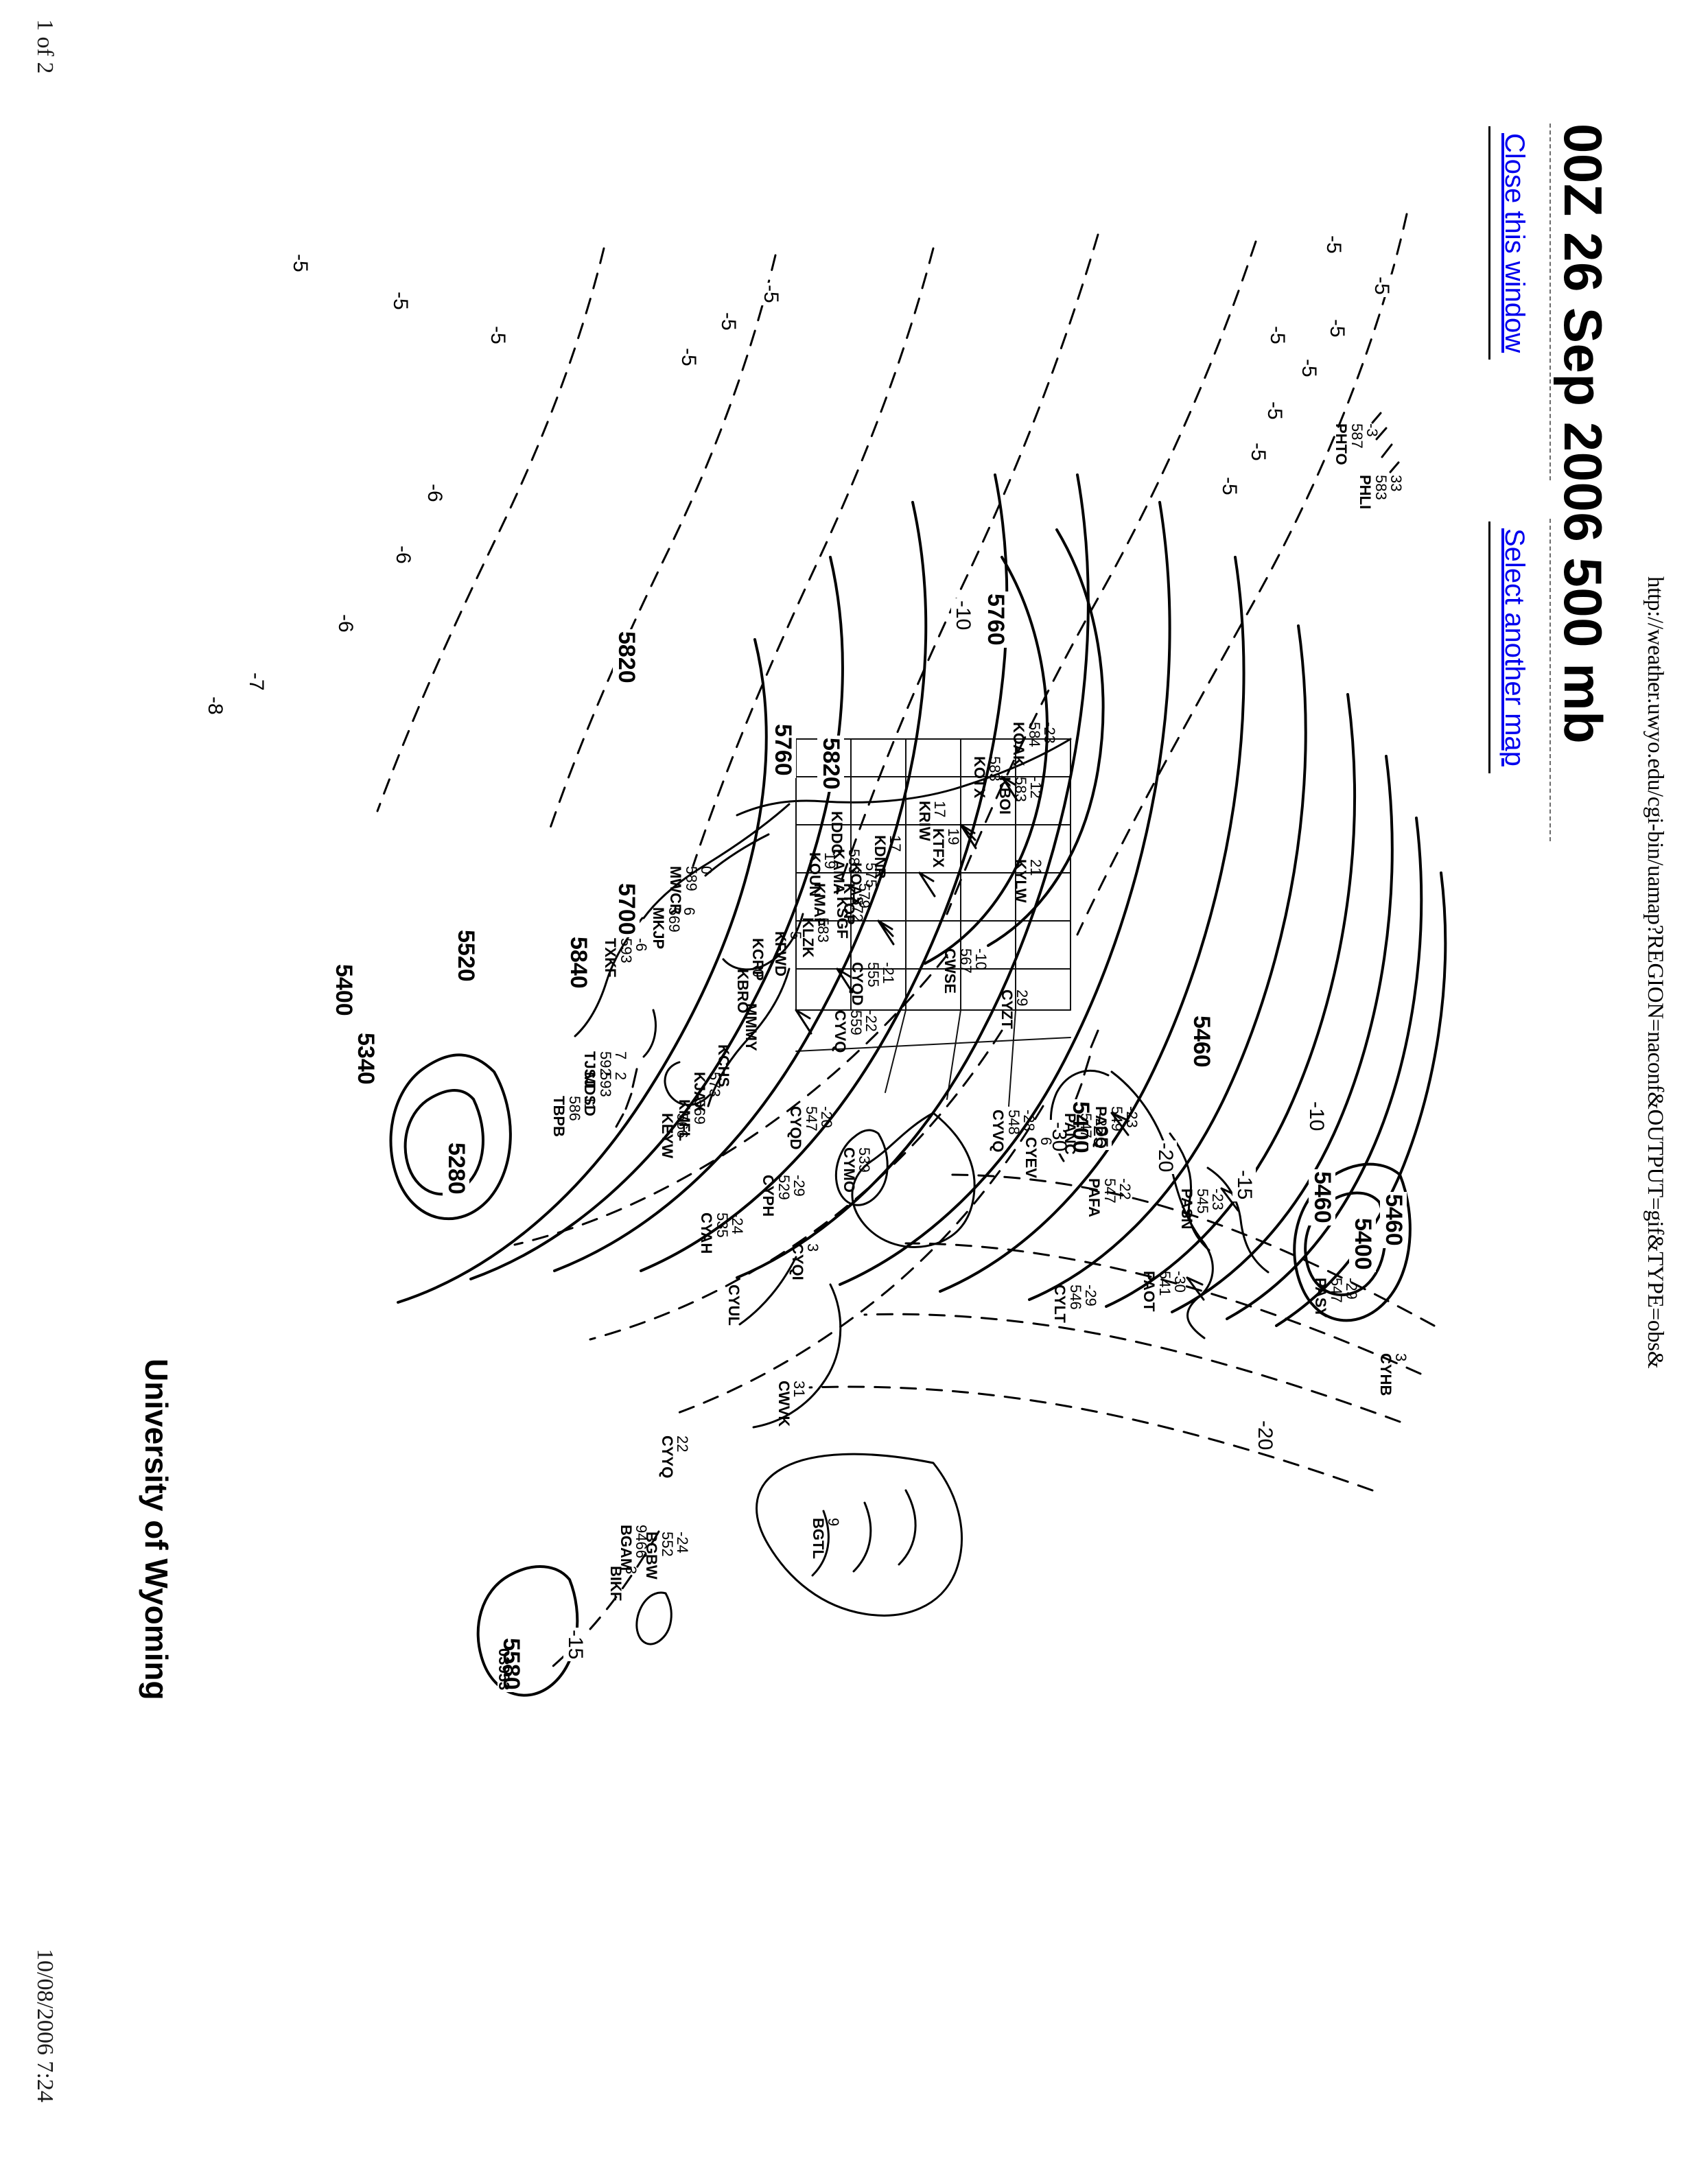 This screenshot has height=2169, width=1708. Describe the element at coordinates (1094, 1198) in the screenshot. I see `station-id: PAFA` at that location.